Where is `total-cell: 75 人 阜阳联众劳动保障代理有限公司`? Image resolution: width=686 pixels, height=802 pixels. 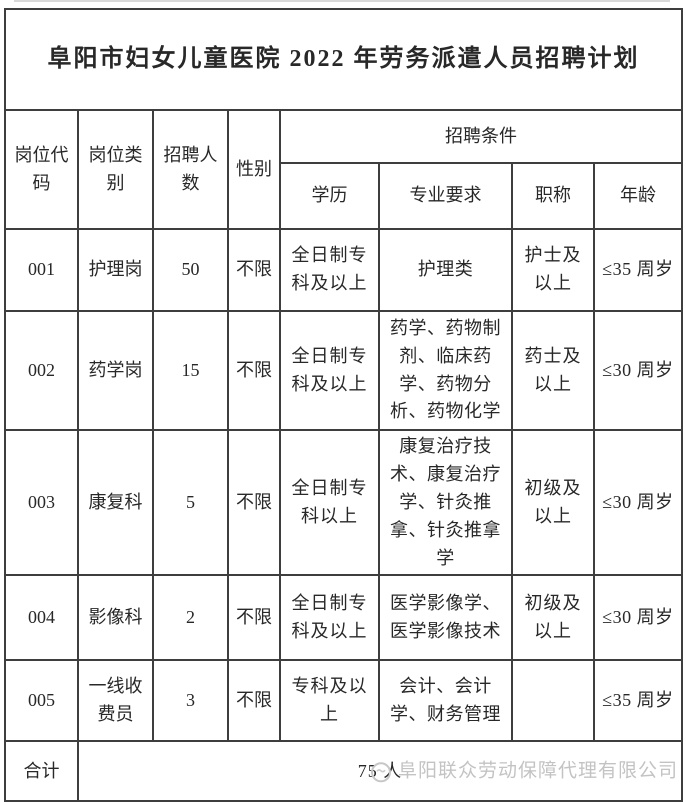
total-cell: 75 人 阜阳联众劳动保障代理有限公司 is located at coordinates (380, 771).